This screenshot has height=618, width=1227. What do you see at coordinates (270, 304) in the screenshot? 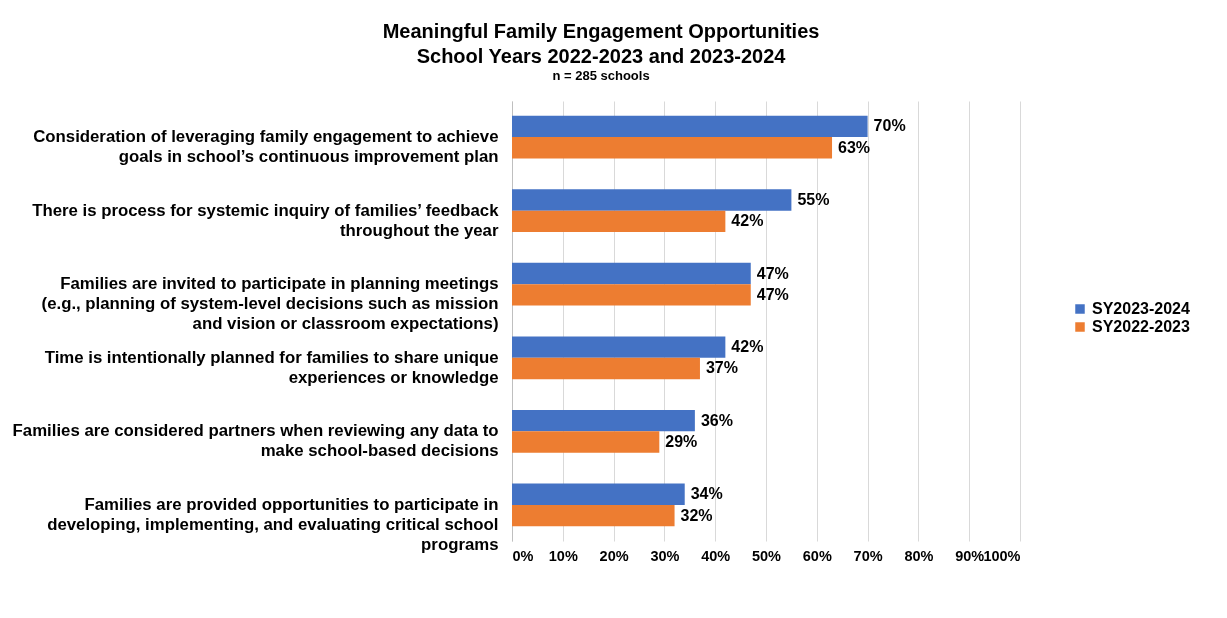
I see `y-tick-label: Families are invited to participate in planning meetings (e.g., planning of system-level decisions such as mission and vision or classroom expectations)` at bounding box center [270, 304].